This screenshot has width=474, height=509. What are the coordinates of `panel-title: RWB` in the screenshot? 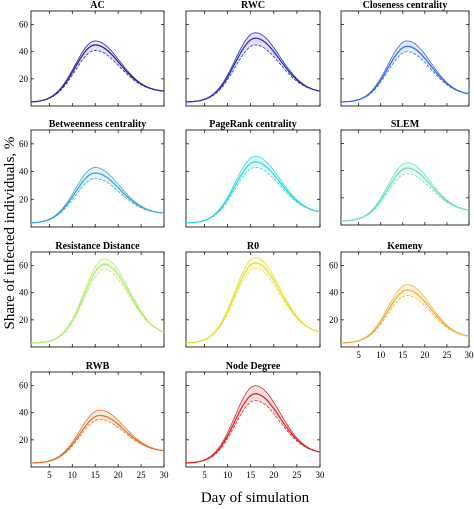 It's located at (98, 366).